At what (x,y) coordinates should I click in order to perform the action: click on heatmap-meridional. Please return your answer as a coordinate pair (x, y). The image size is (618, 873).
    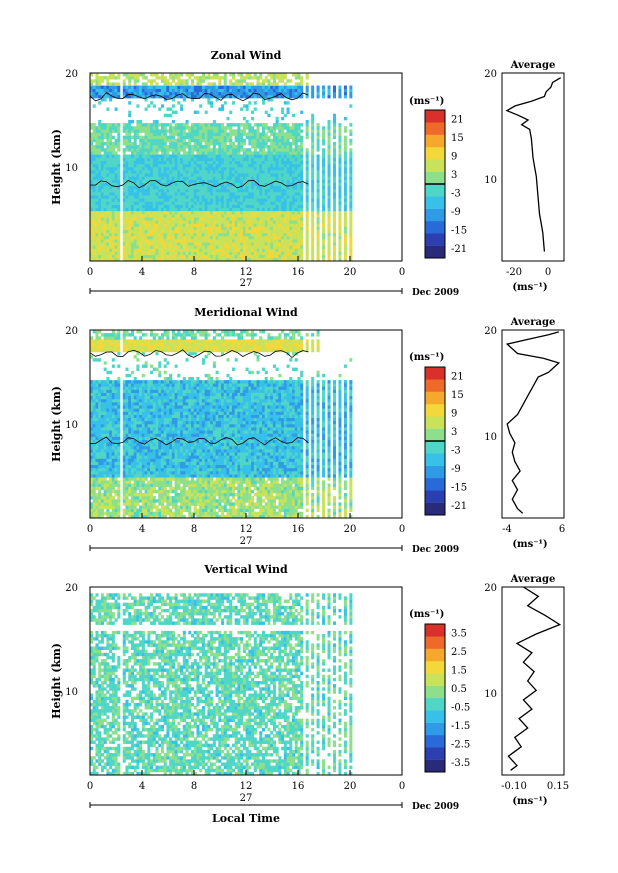
    Looking at the image, I should click on (221, 424).